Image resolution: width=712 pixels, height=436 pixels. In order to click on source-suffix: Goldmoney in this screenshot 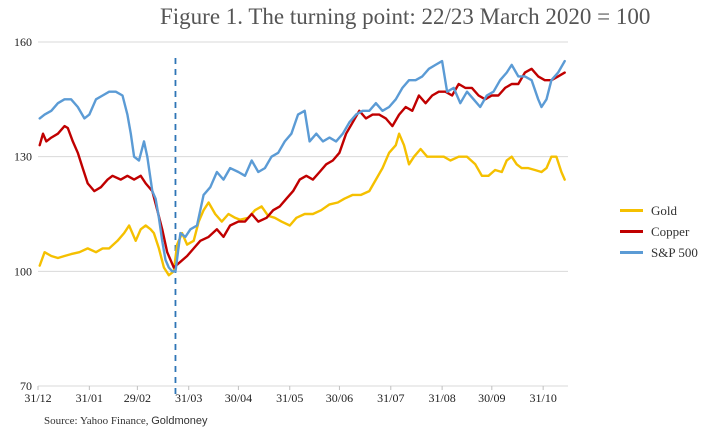, I will do `click(179, 421)`.